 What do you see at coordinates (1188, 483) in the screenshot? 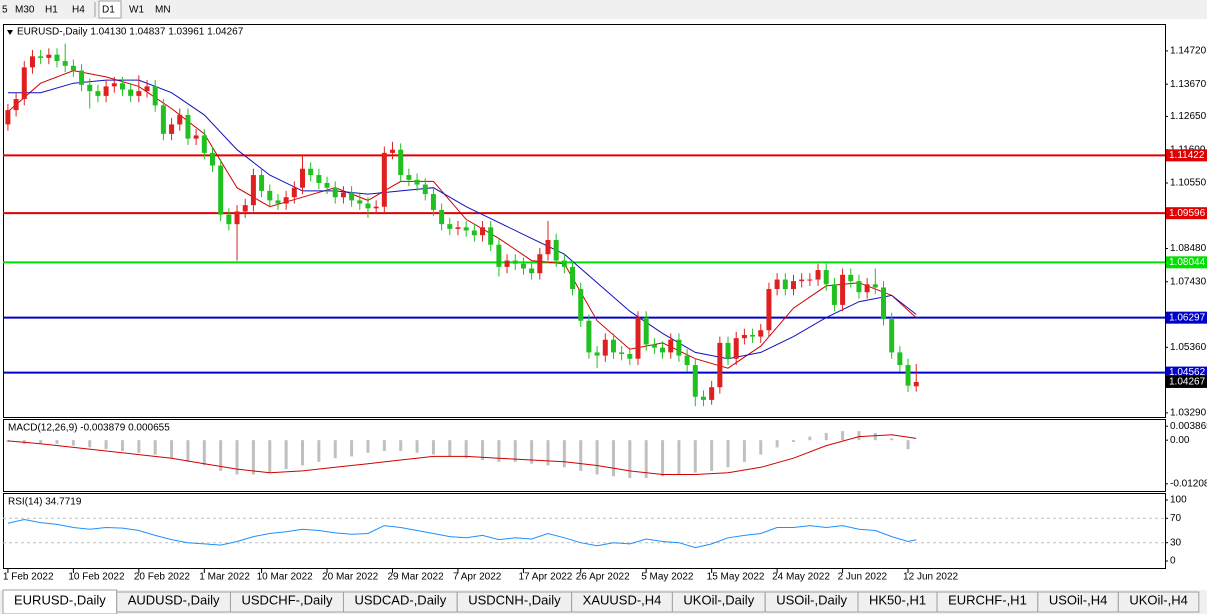
I see `y-tick-label: -0.01208` at bounding box center [1188, 483].